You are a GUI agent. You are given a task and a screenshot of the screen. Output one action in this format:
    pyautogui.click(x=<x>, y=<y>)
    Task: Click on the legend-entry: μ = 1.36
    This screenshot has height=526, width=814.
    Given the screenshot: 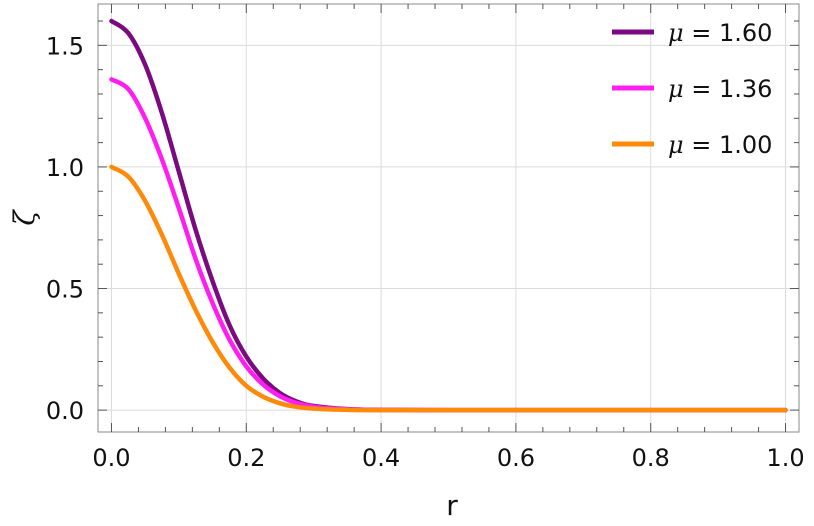 What is the action you would take?
    pyautogui.click(x=692, y=89)
    